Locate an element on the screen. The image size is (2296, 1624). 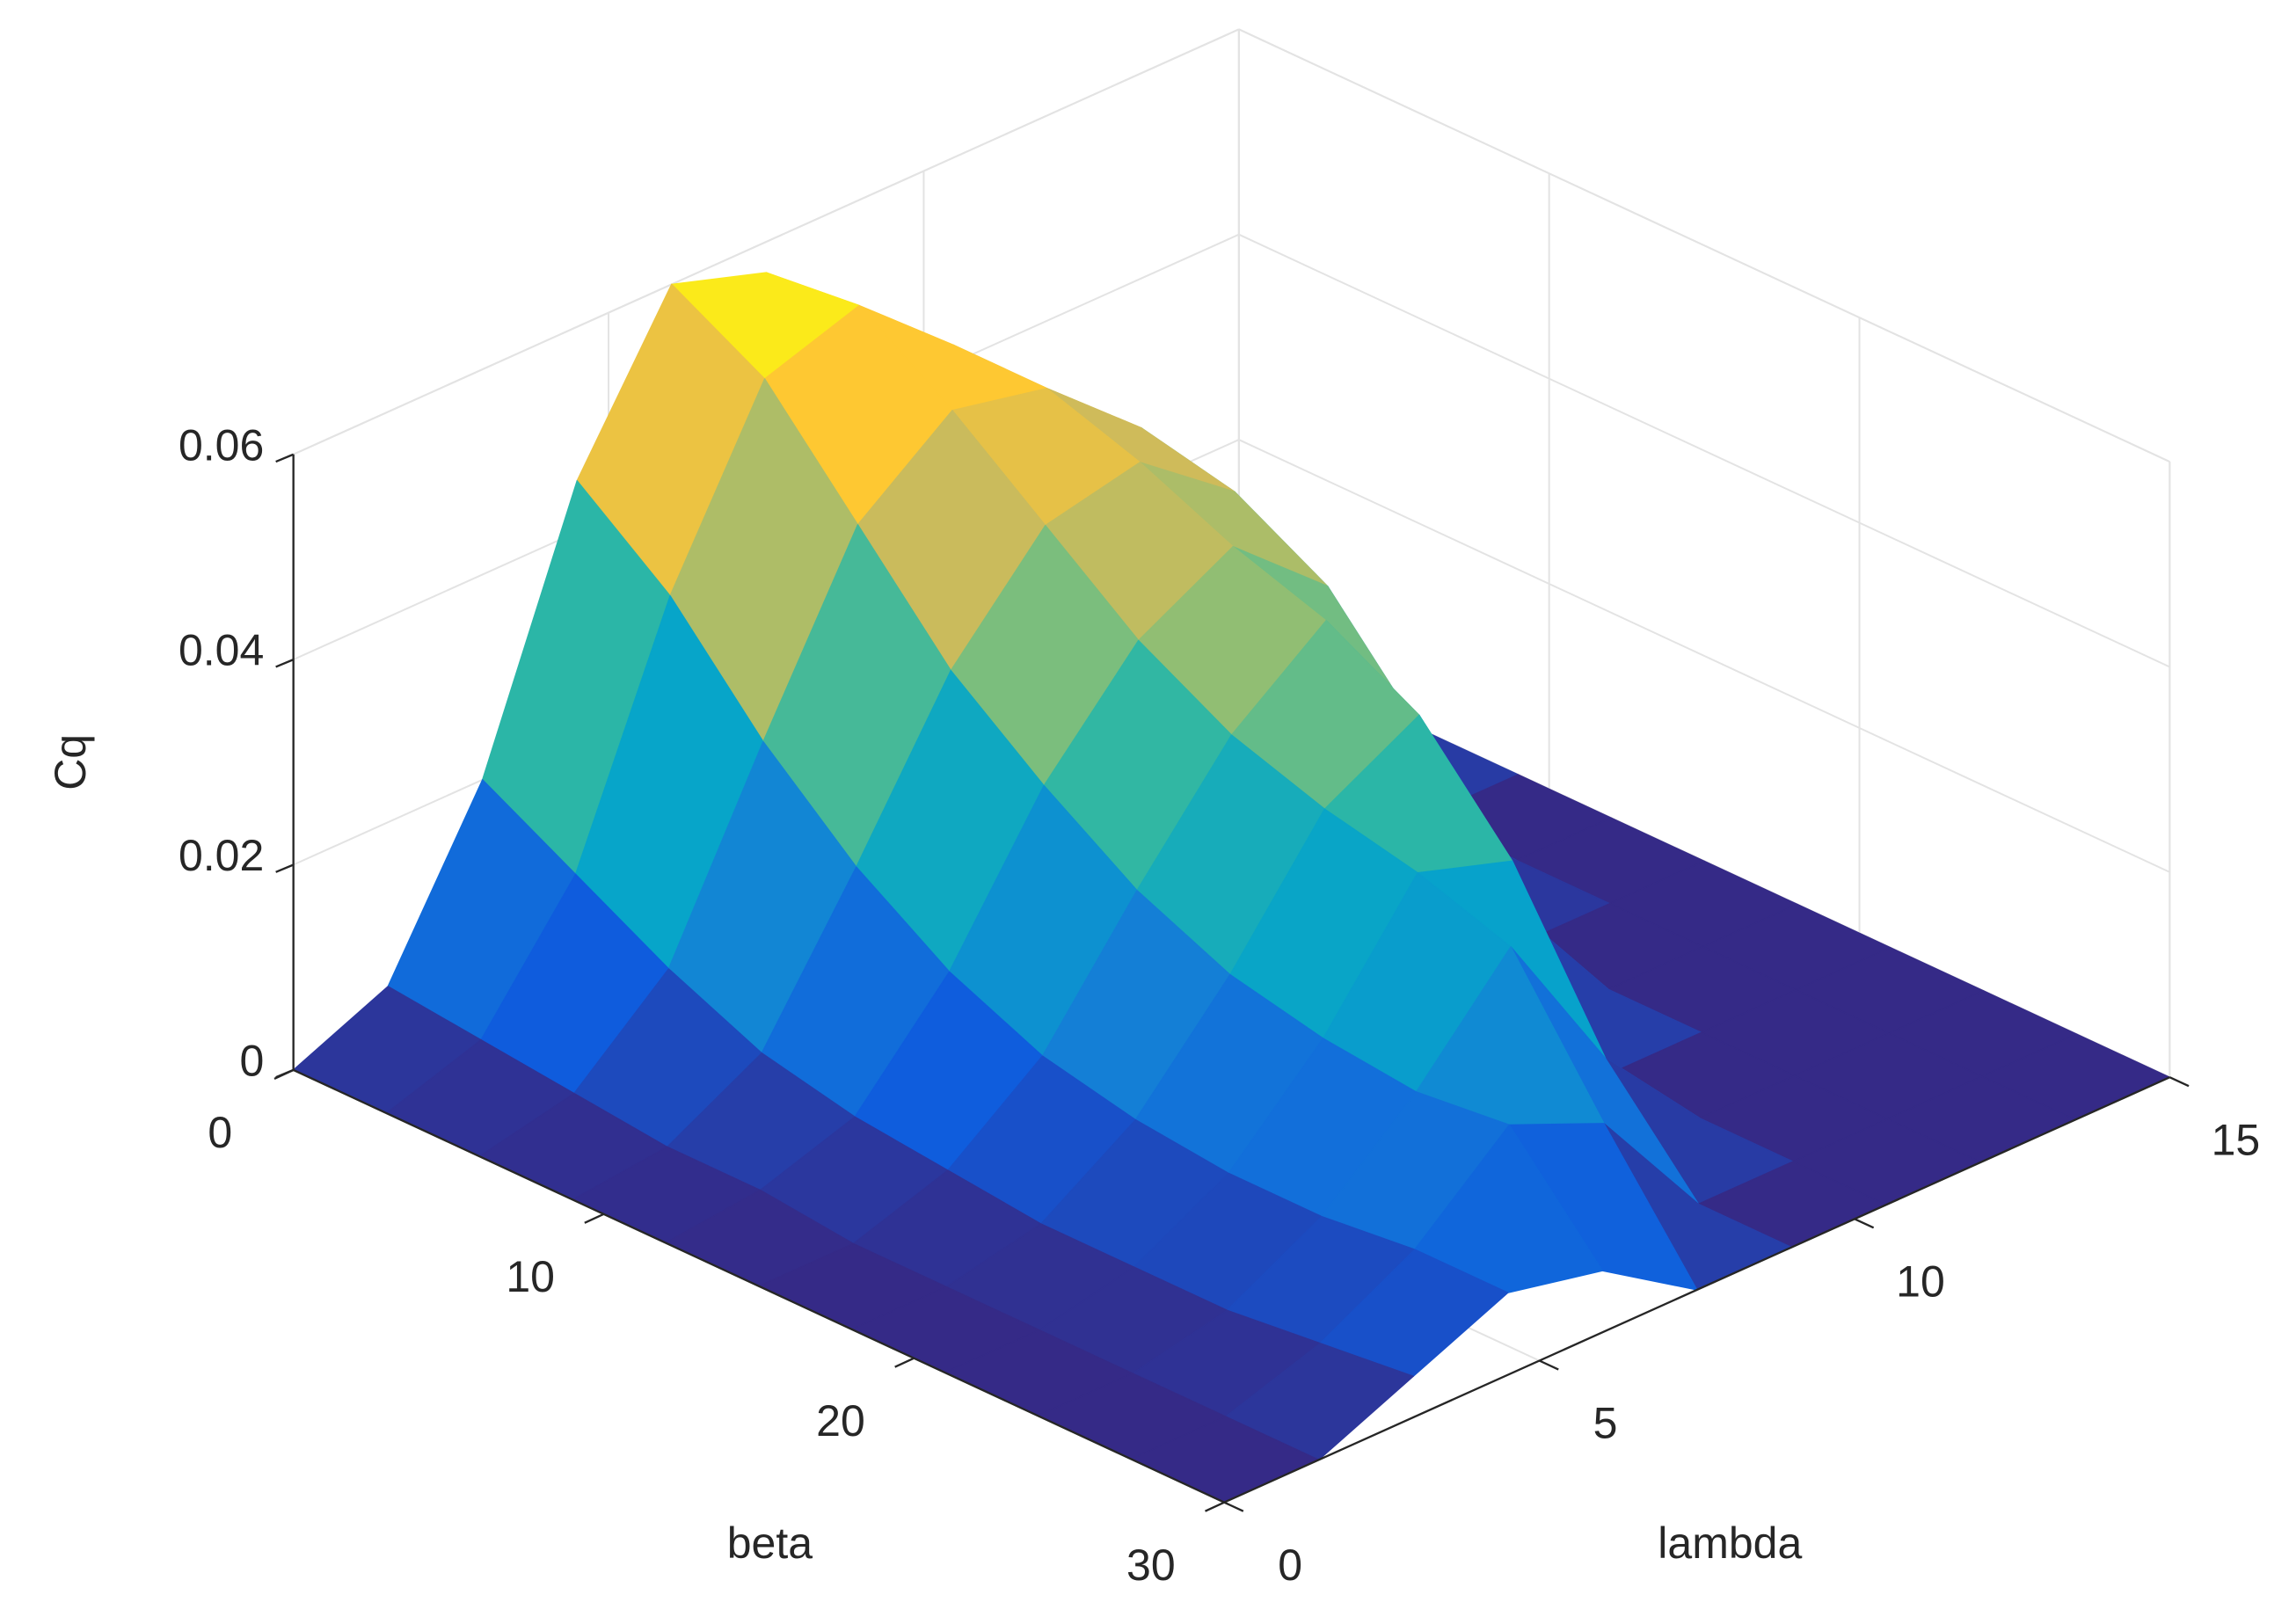
x-tick-label: 0 is located at coordinates (220, 1132).